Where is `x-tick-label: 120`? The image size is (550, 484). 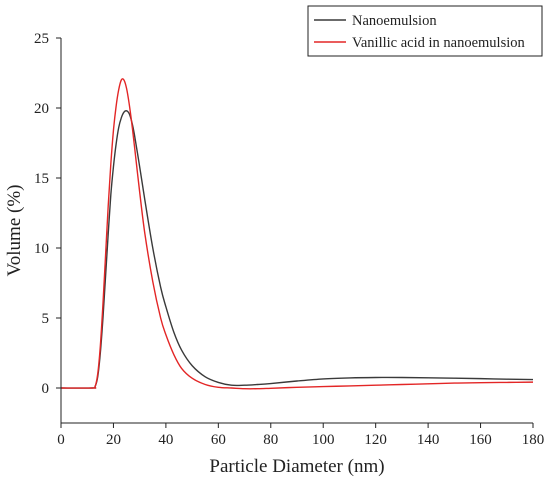
x-tick-label: 120 is located at coordinates (375, 440).